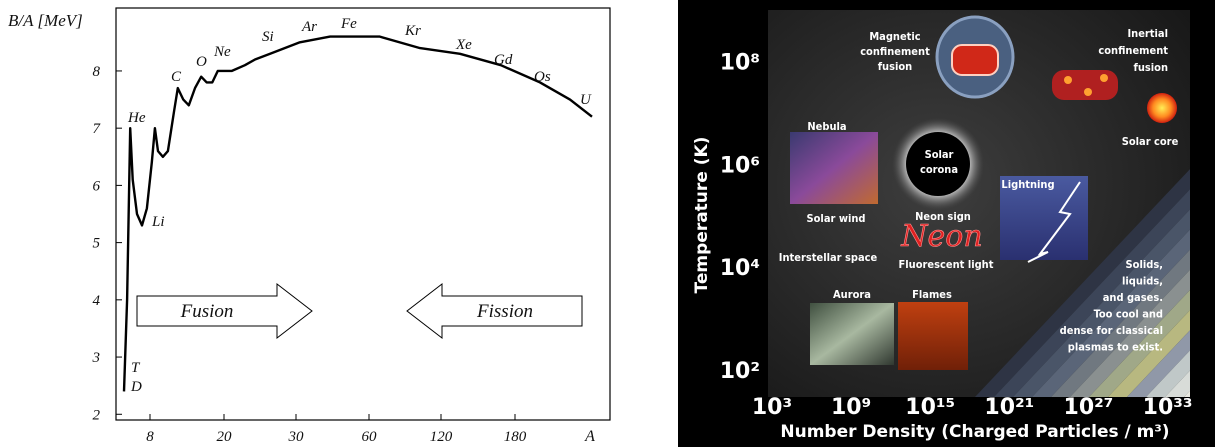 Image resolution: width=1215 pixels, height=447 pixels. I want to click on element-label: T, so click(136, 368).